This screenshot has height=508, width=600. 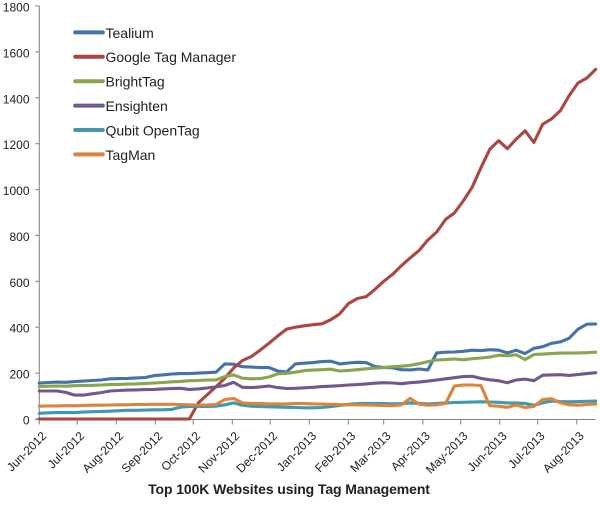 What do you see at coordinates (16, 53) in the screenshot?
I see `svg-text: 1600` at bounding box center [16, 53].